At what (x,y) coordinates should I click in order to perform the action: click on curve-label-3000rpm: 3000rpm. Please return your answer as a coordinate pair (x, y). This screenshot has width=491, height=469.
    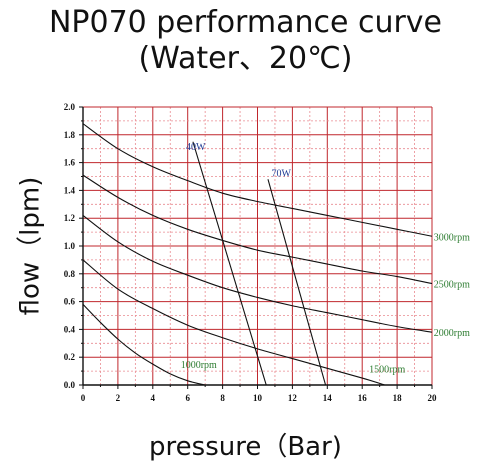
    Looking at the image, I should click on (452, 237).